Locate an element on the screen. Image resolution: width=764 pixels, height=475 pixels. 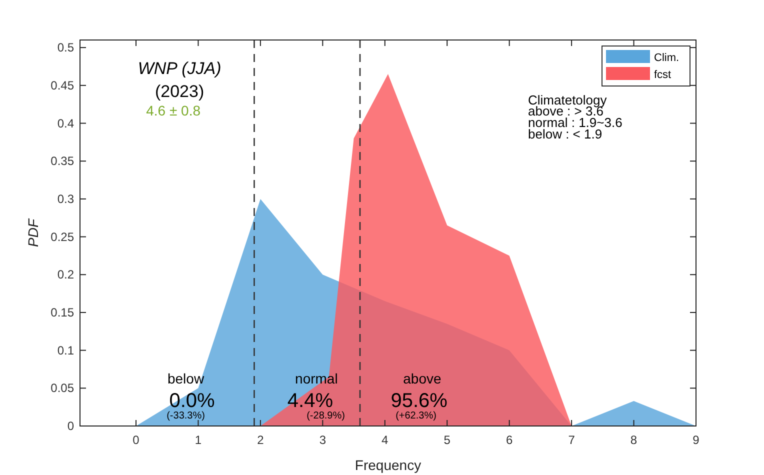
y-tick-label: 0.3 is located at coordinates (65, 199).